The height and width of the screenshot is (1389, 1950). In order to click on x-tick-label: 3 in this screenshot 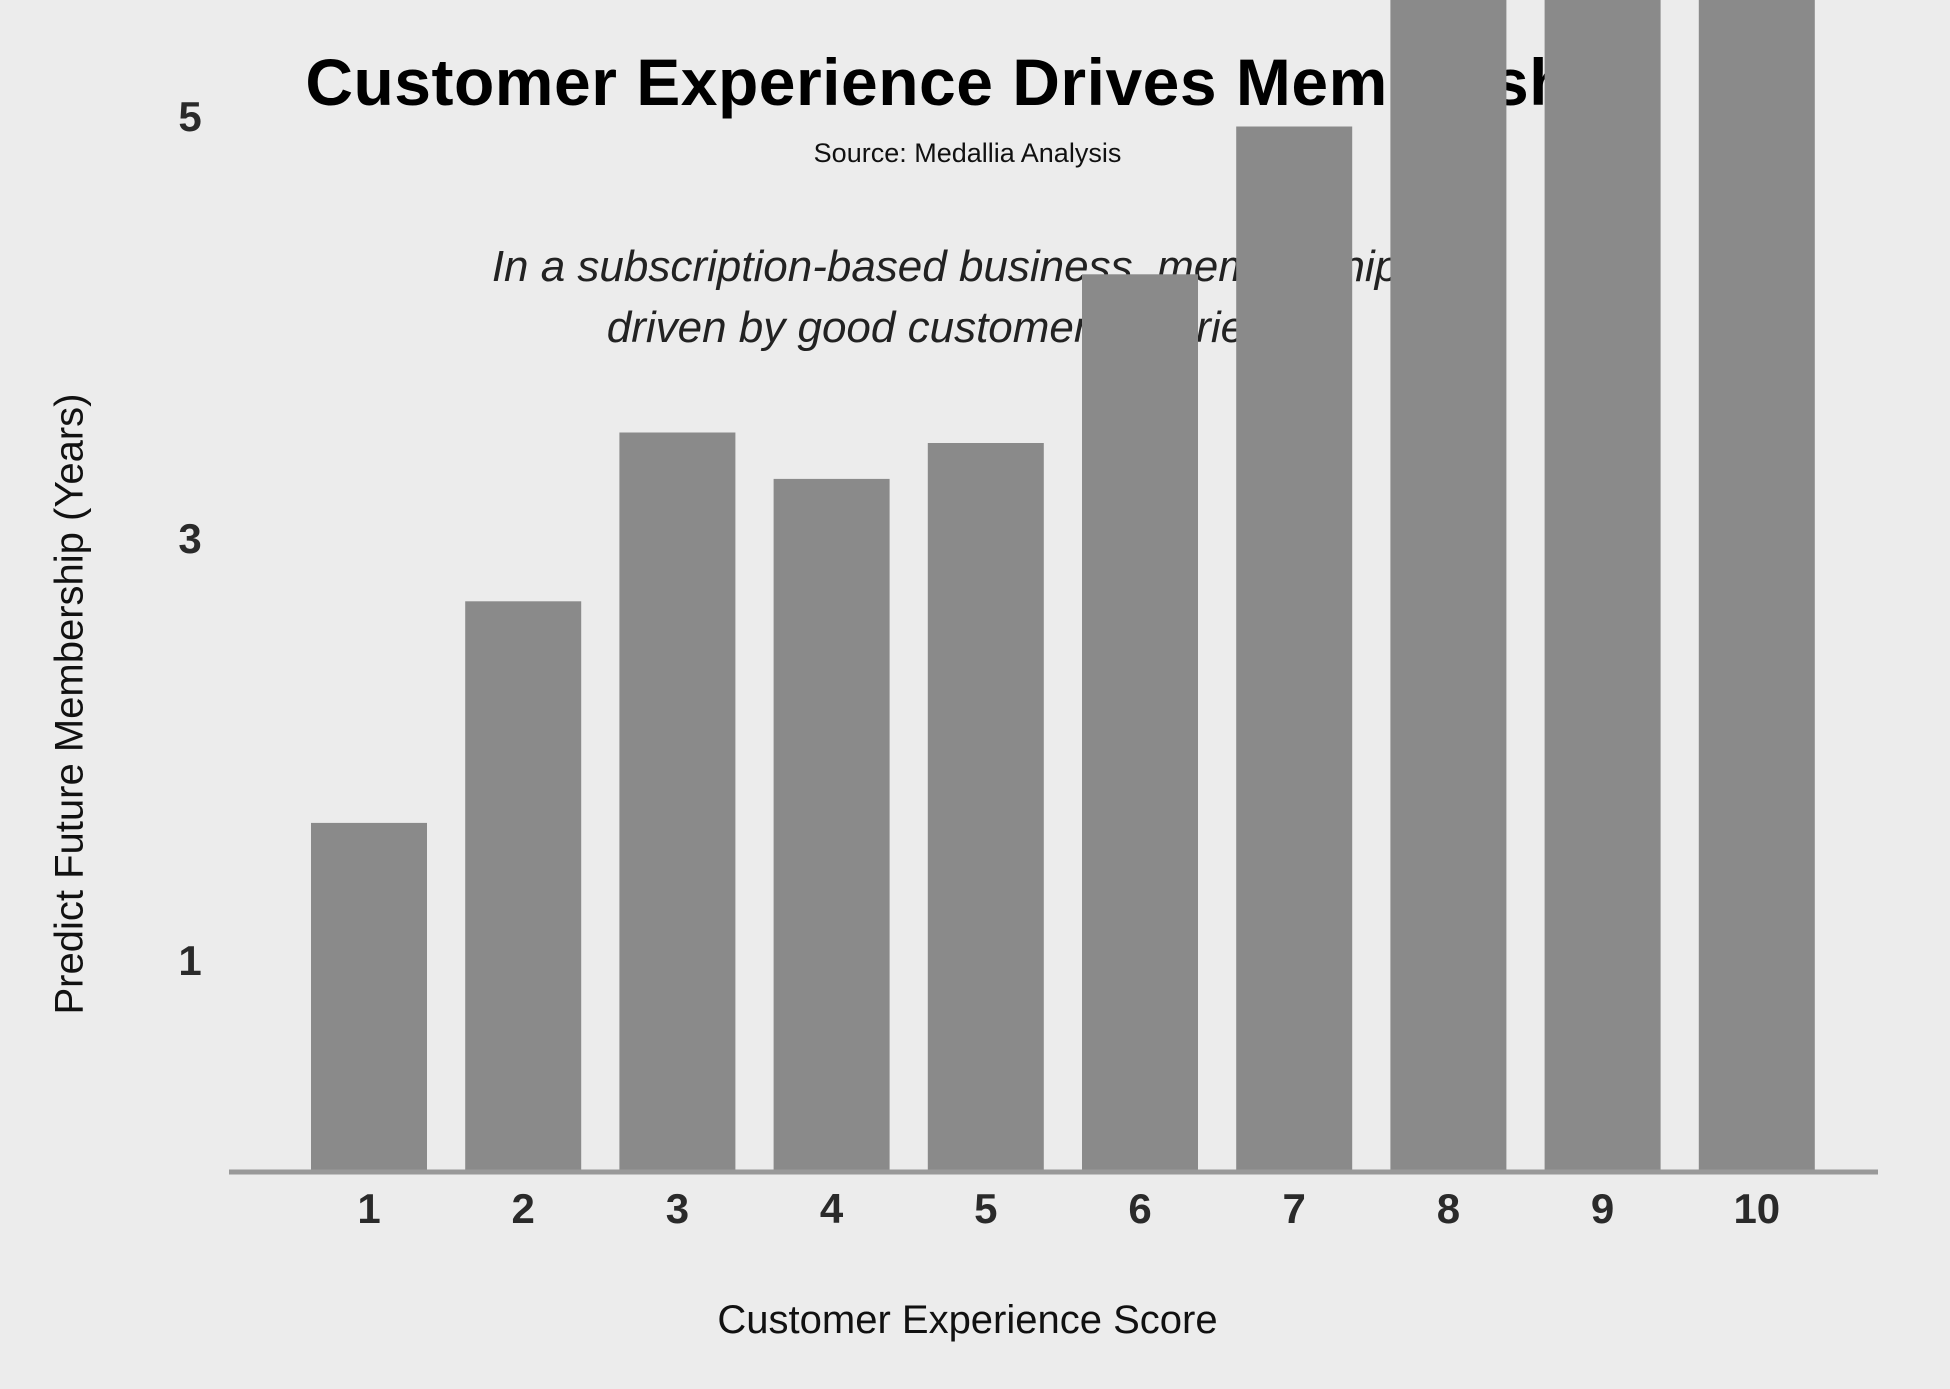, I will do `click(677, 1208)`.